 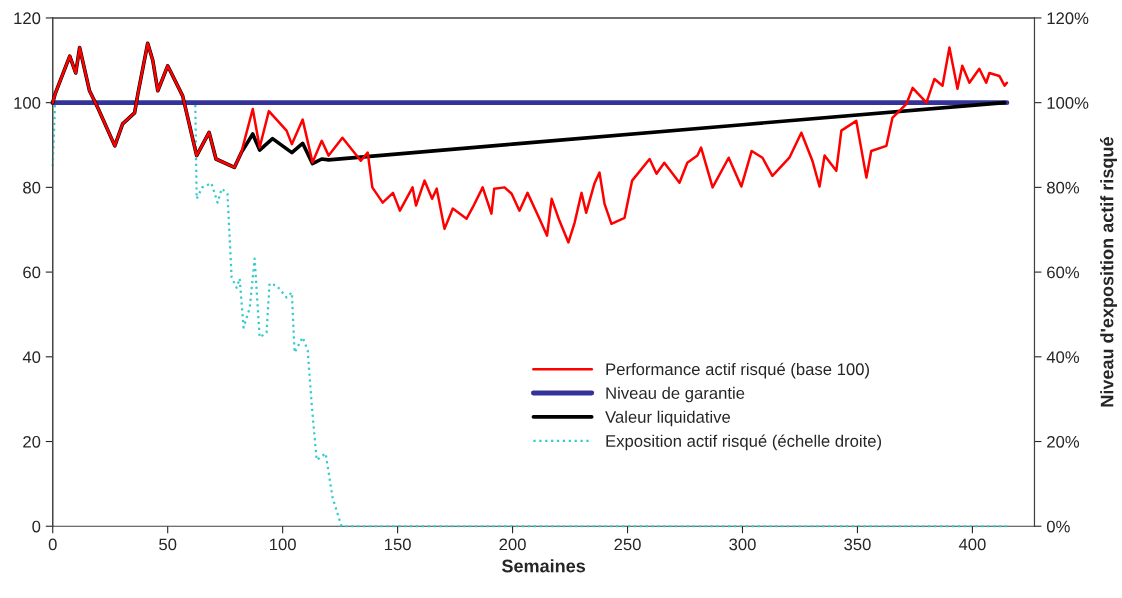 I want to click on y-tick-label: 20, so click(x=32, y=441).